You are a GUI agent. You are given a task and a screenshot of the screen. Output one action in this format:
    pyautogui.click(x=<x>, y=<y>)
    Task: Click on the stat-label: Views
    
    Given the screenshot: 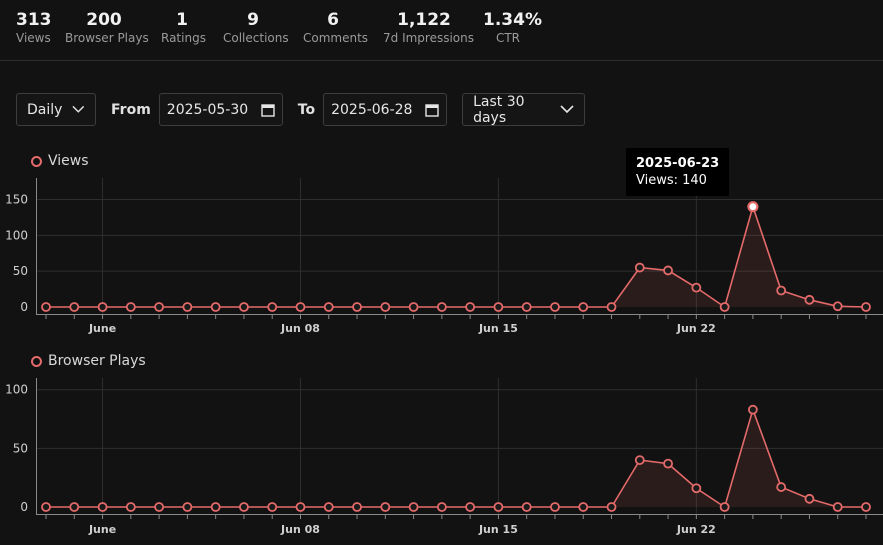 What is the action you would take?
    pyautogui.click(x=33, y=38)
    